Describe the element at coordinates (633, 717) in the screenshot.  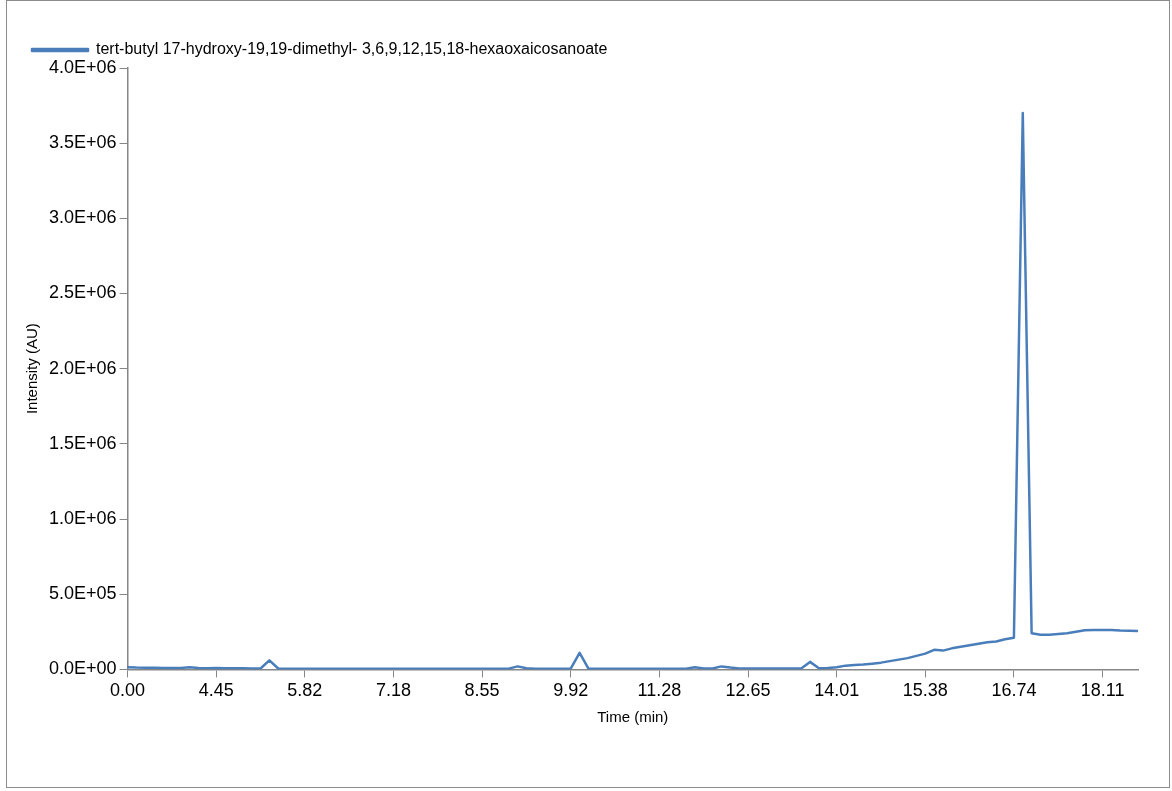
I see `x-axis-title: Time (min)` at that location.